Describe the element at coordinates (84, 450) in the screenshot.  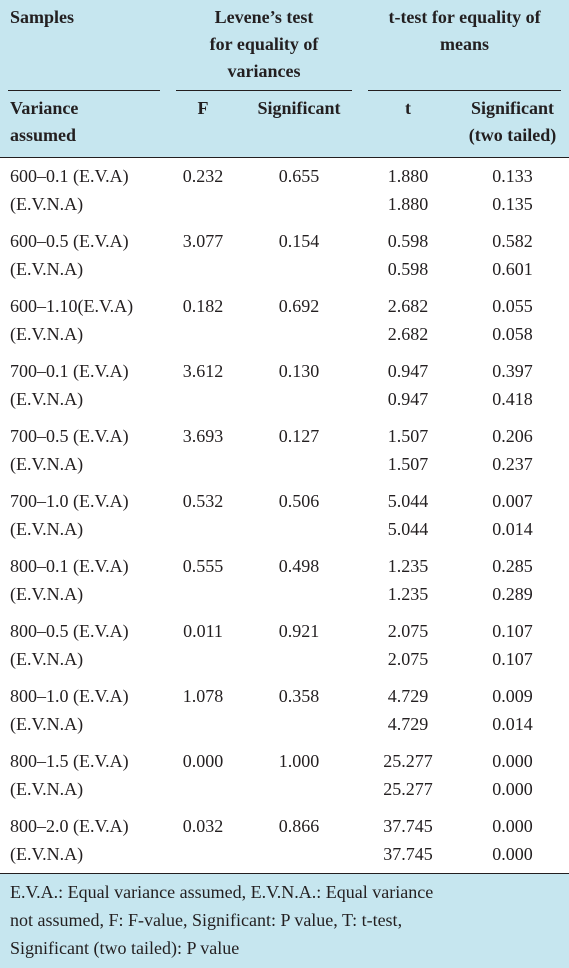
I see `sample-cell: 700–0.5 (E.V.A)(E.V.N.A)` at that location.